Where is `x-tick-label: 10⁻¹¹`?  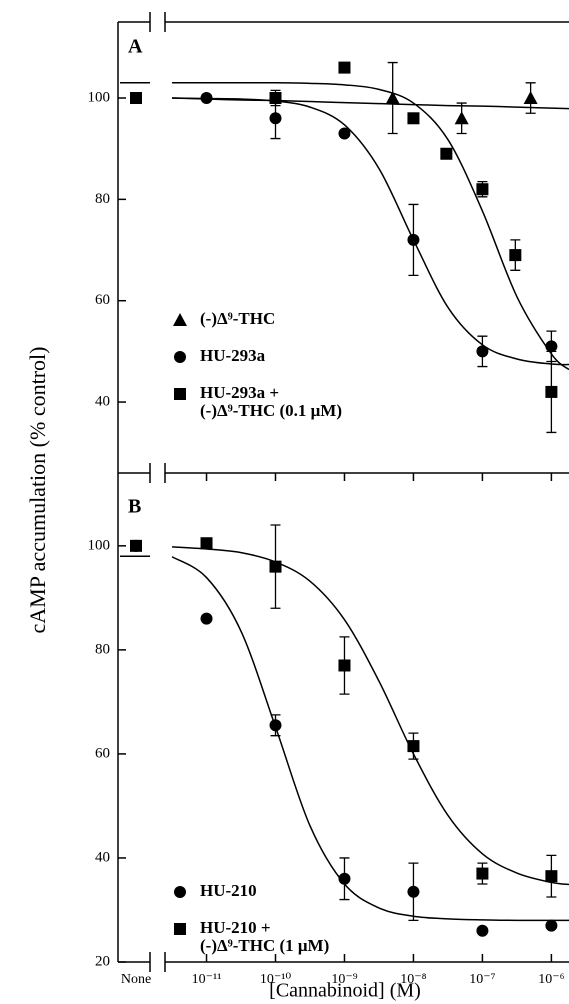
x-tick-label: 10⁻¹¹ is located at coordinates (207, 979).